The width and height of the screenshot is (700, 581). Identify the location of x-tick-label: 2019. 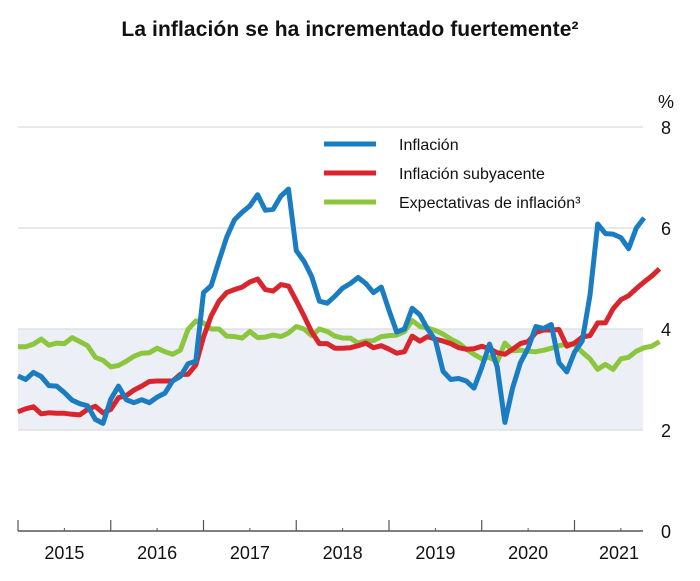
(435, 553).